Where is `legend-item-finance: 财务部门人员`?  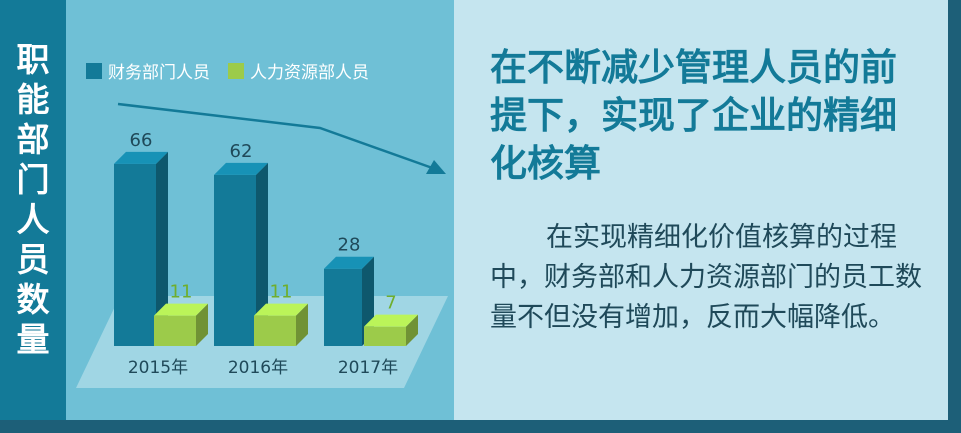 legend-item-finance: 财务部门人员 is located at coordinates (148, 70).